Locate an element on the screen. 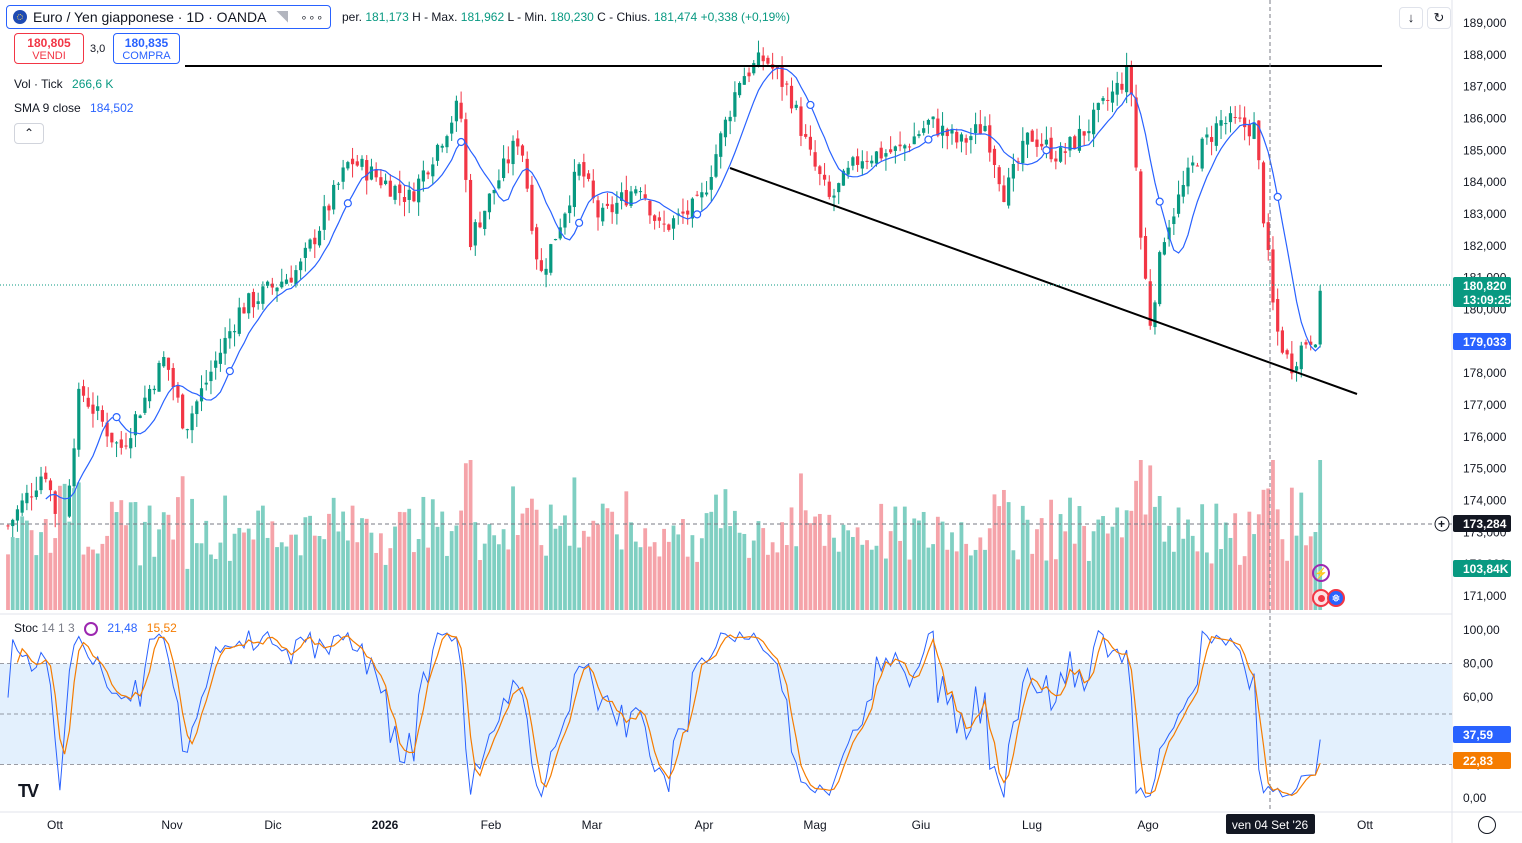  sell-button: 180,805 VENDI is located at coordinates (49, 48).